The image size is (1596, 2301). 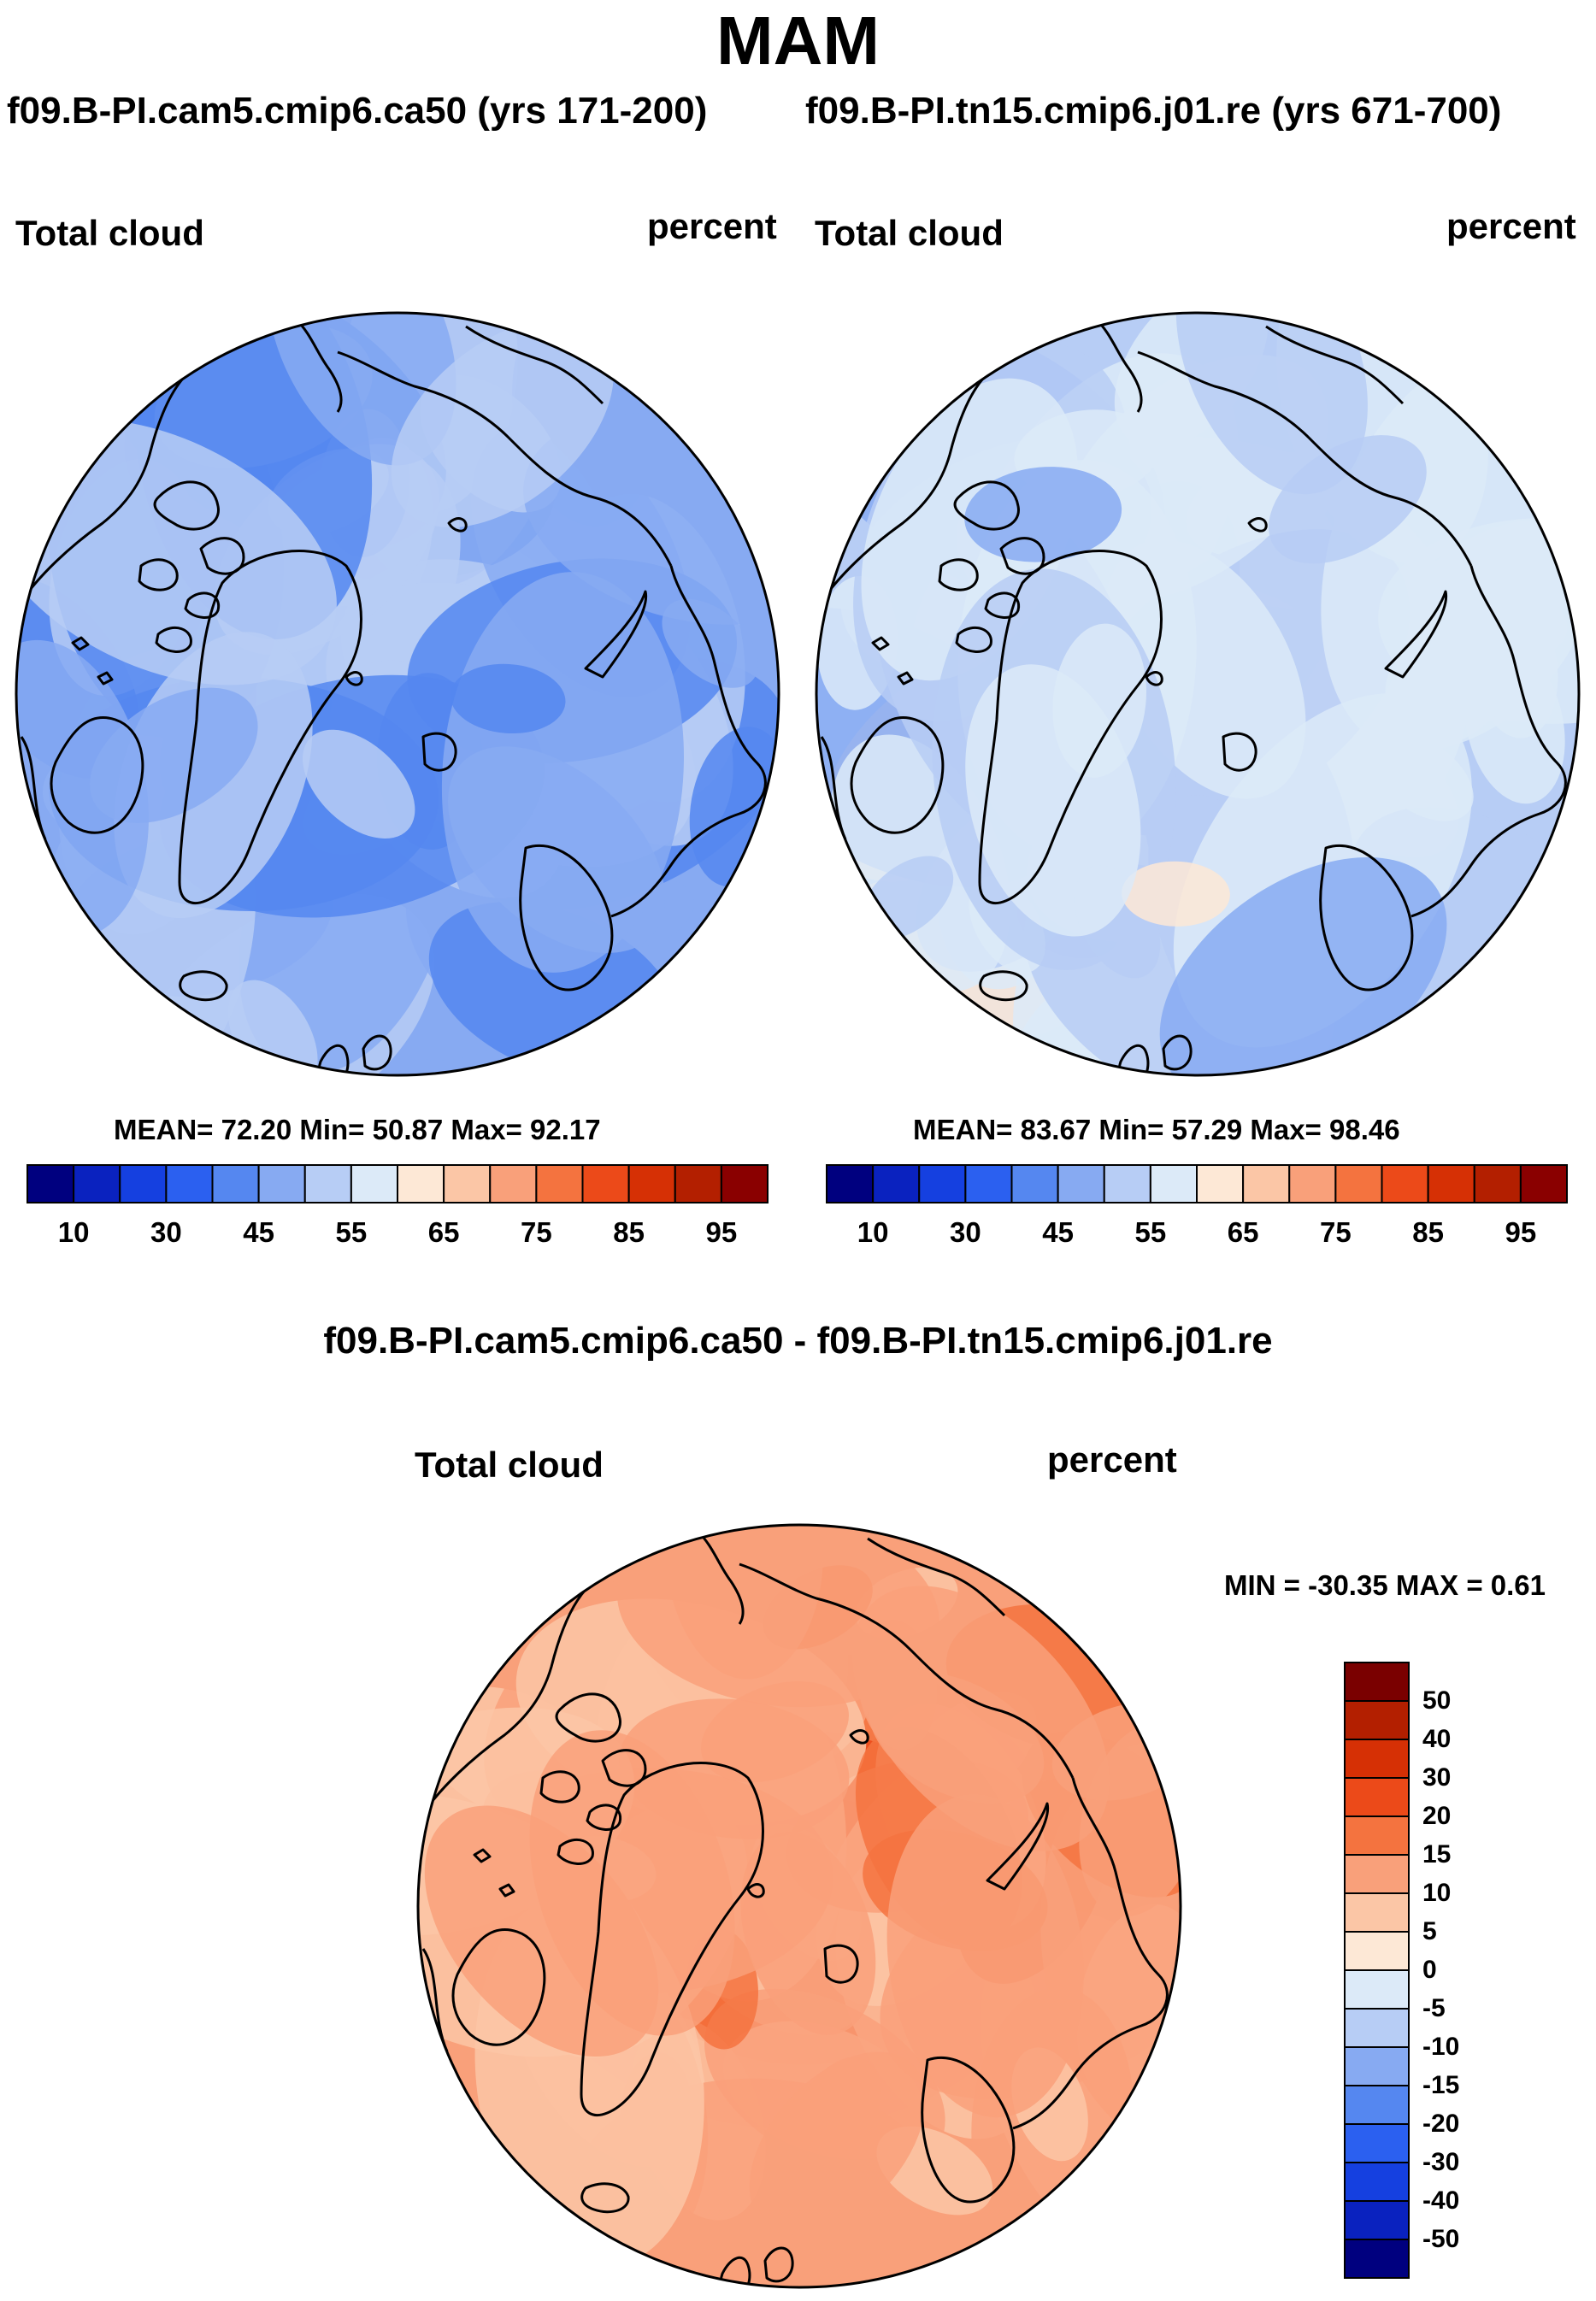 I want to click on colorbar-tick-label: -40, so click(x=1441, y=2200).